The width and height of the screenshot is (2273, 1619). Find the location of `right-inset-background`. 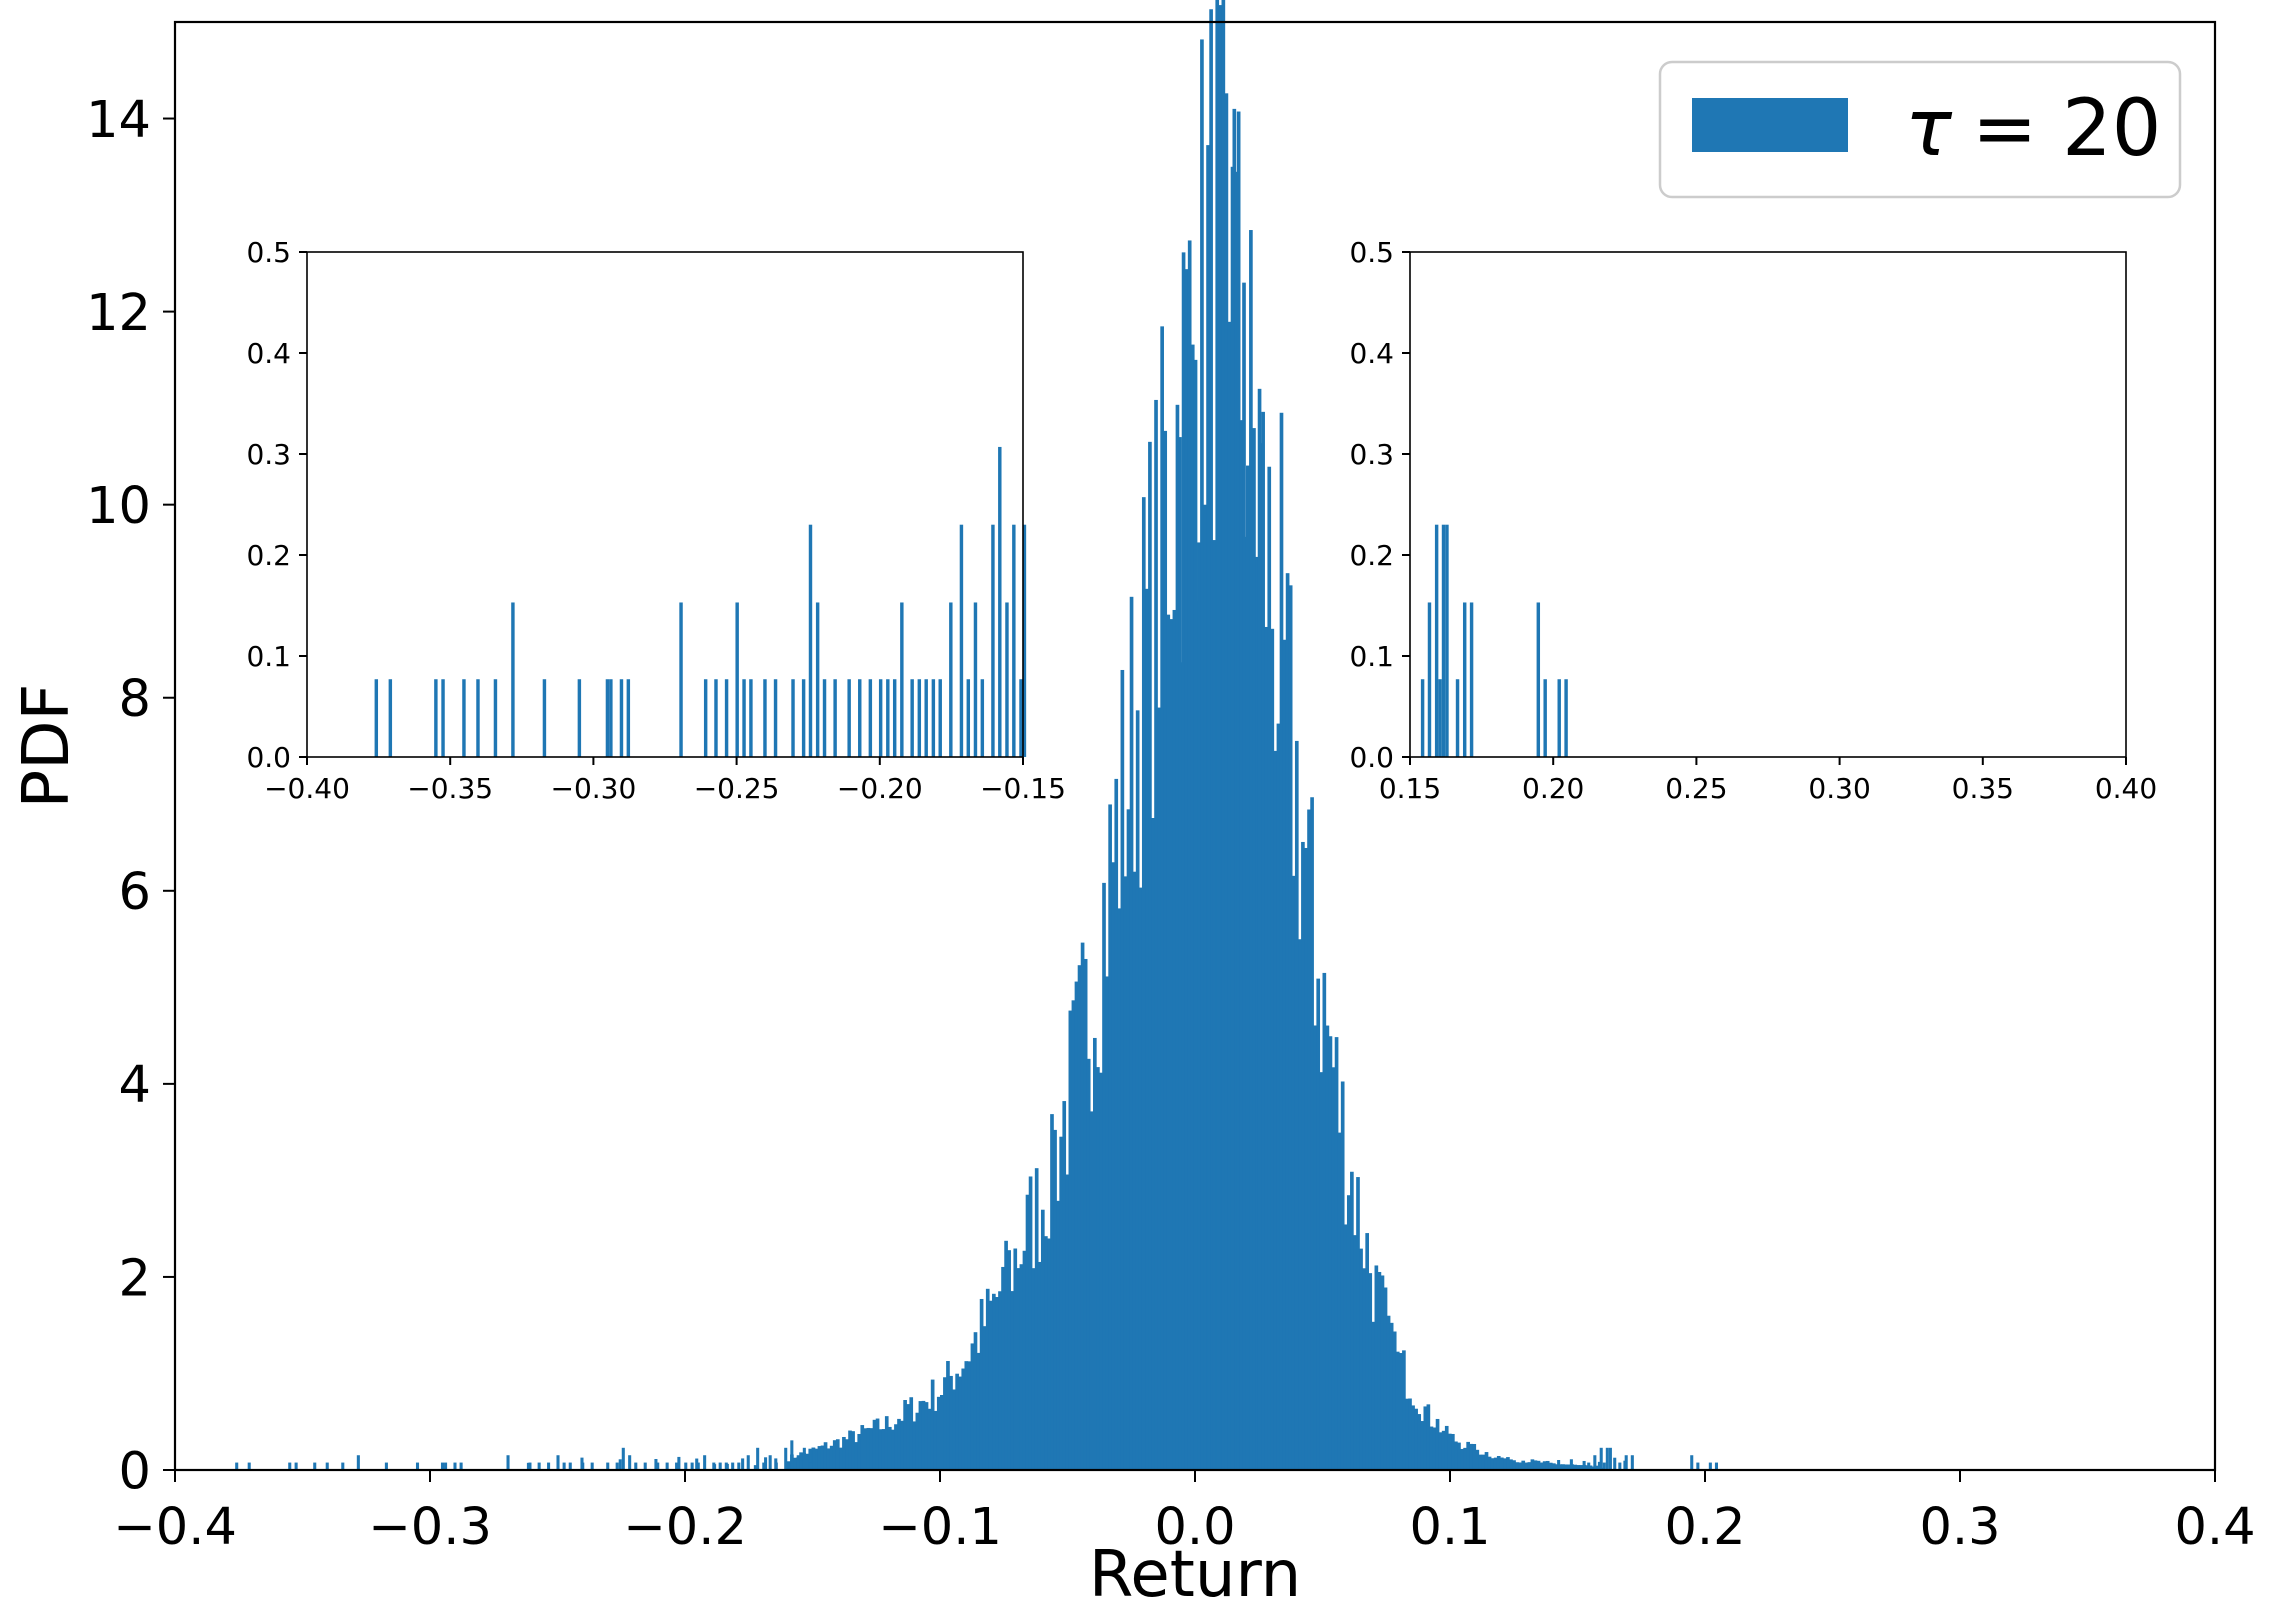

right-inset-background is located at coordinates (1768, 504).